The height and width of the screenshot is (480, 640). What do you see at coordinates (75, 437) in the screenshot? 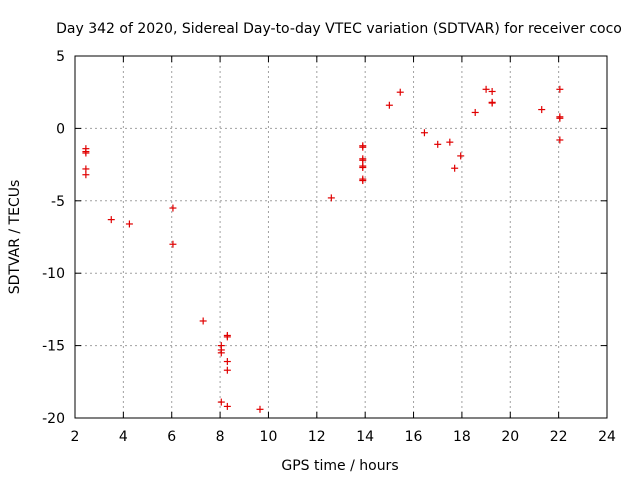
I see `x-tick-label: 2` at bounding box center [75, 437].